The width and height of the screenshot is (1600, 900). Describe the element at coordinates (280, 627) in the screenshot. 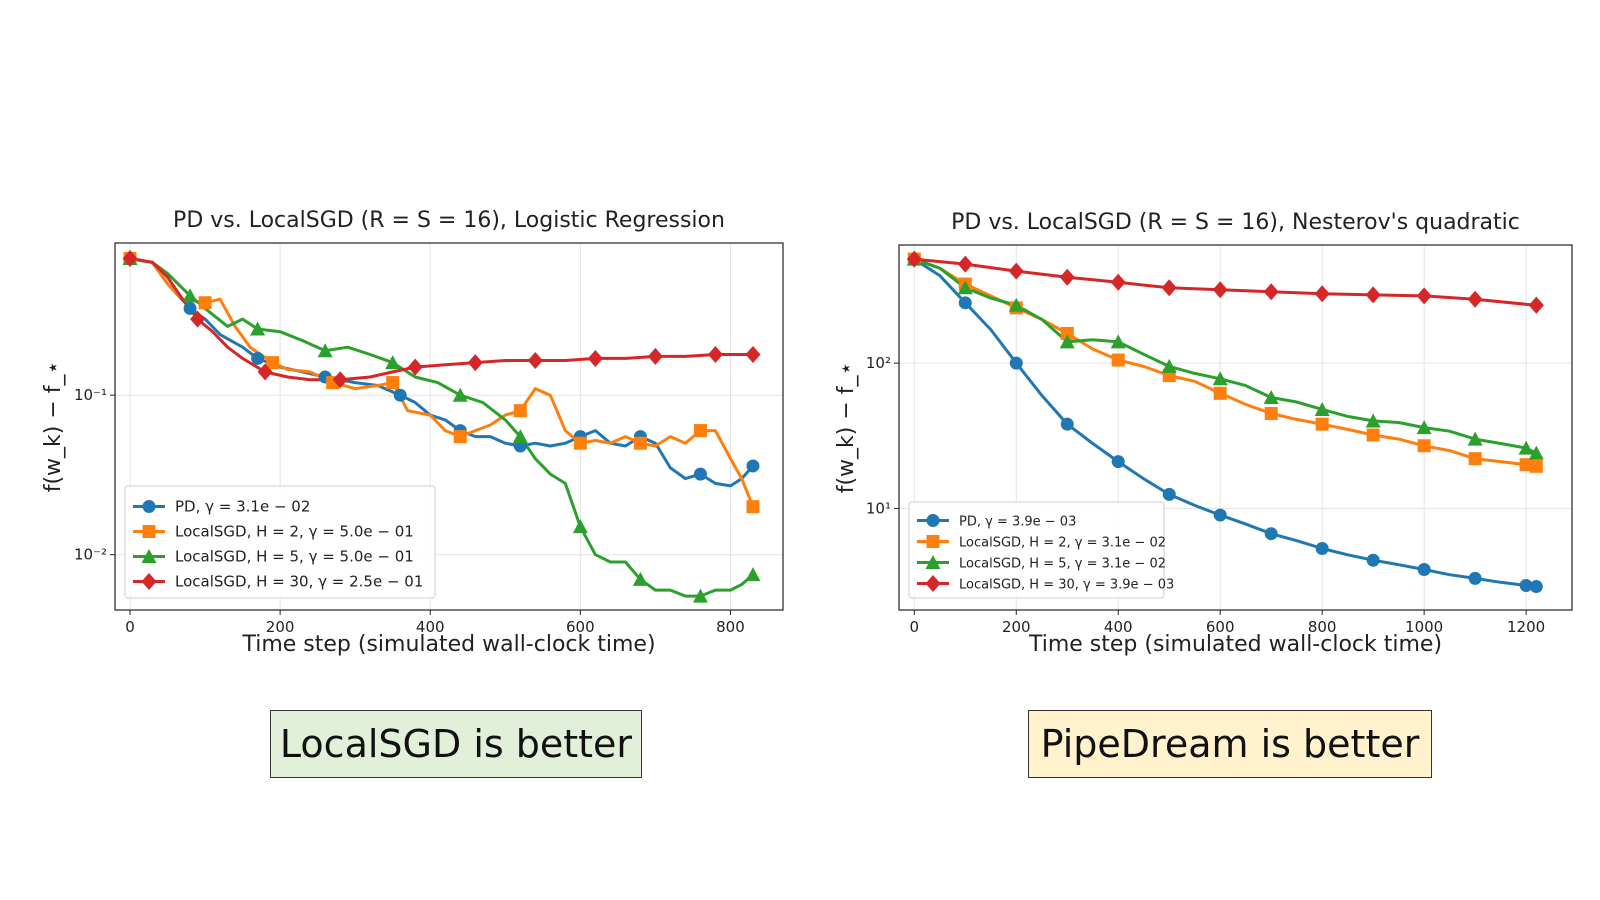

I see `x-tick-label: 200` at that location.